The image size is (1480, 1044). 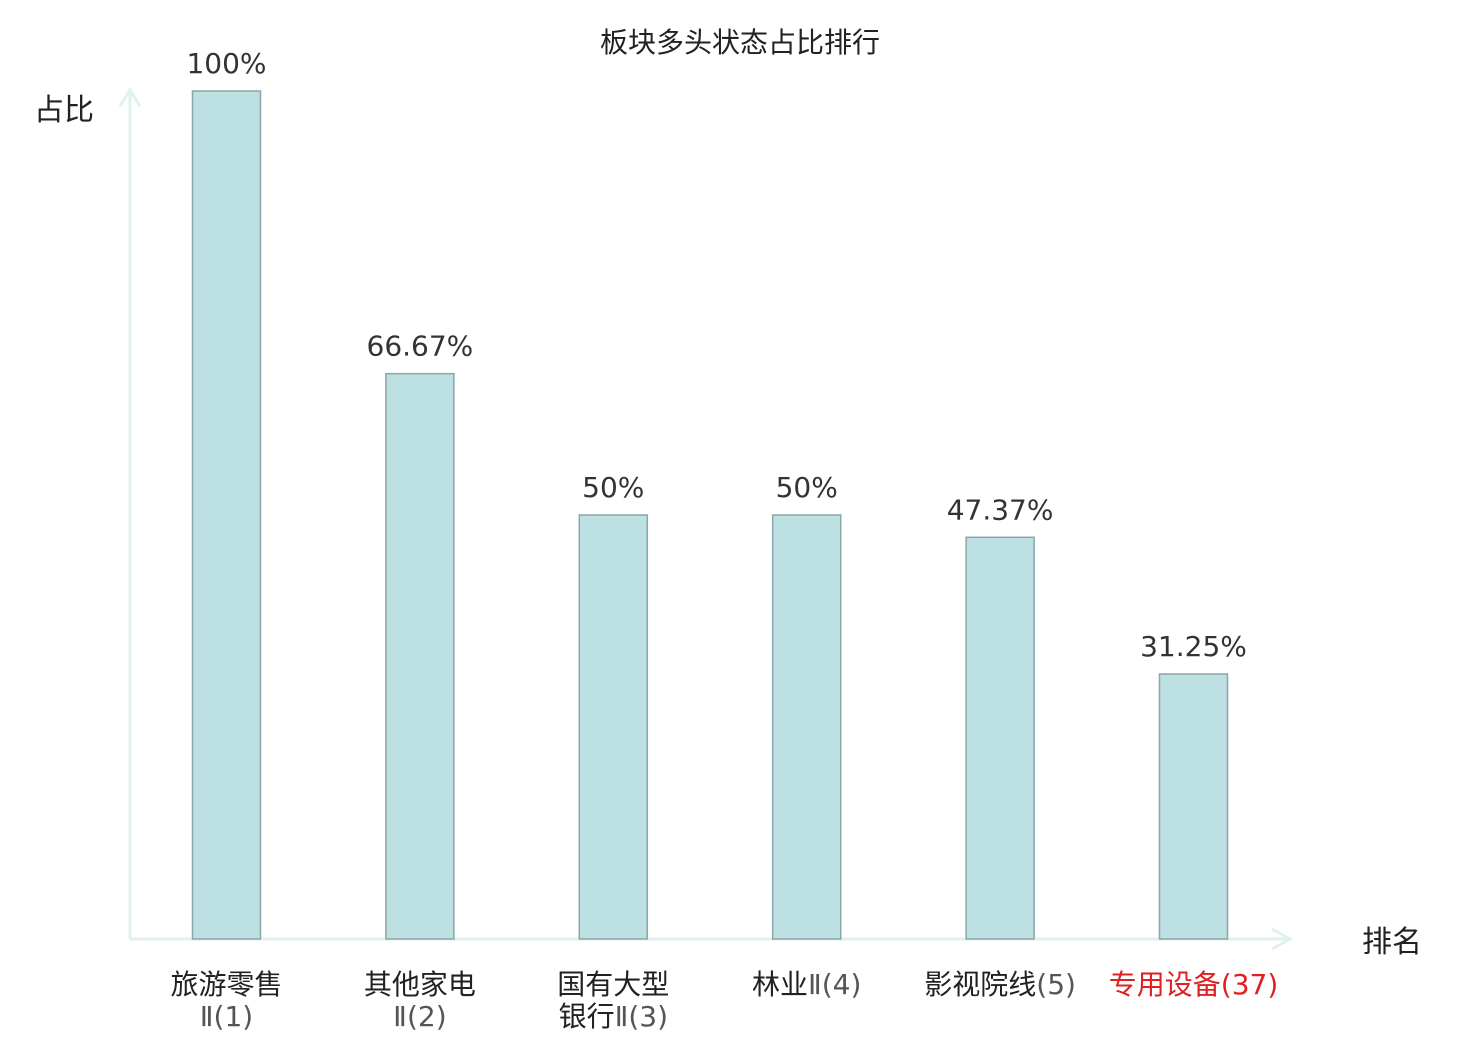 I want to click on bar-value-label: 100%, so click(x=226, y=63).